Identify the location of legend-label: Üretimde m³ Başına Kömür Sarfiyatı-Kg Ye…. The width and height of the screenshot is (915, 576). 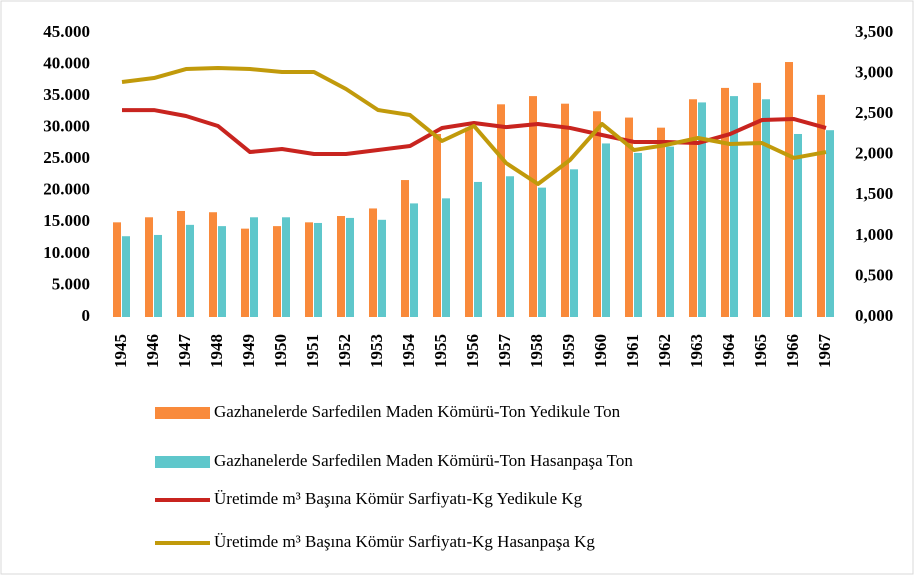
(398, 498).